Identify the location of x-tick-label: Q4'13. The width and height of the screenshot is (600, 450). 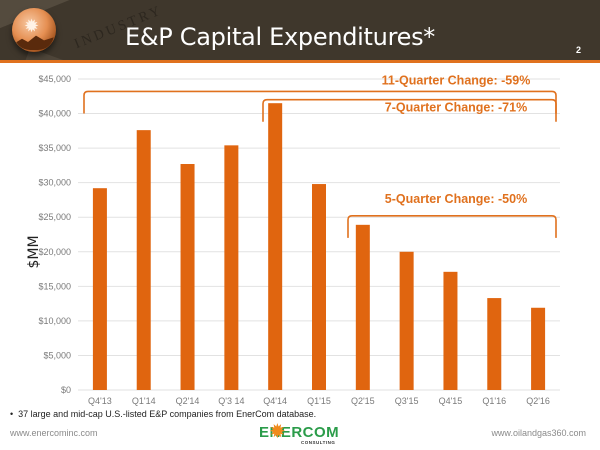
(100, 401).